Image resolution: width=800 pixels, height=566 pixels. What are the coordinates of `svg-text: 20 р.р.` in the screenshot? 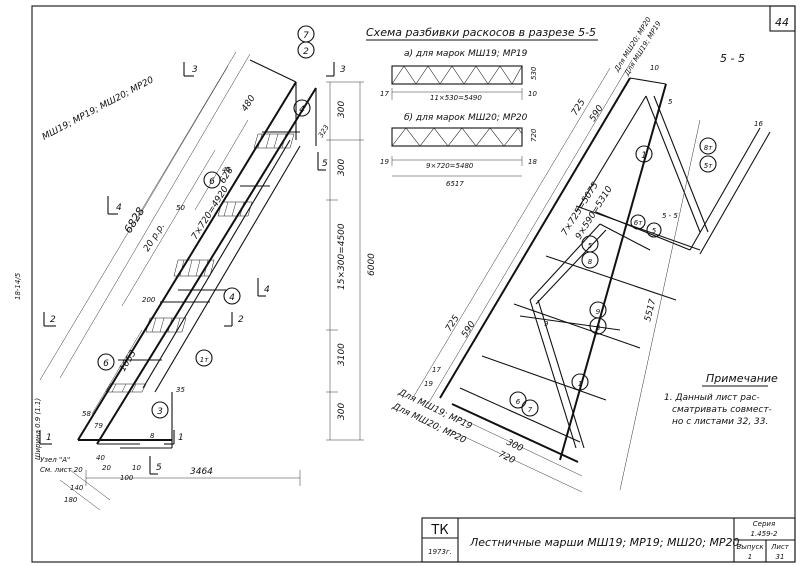 It's located at (154, 238).